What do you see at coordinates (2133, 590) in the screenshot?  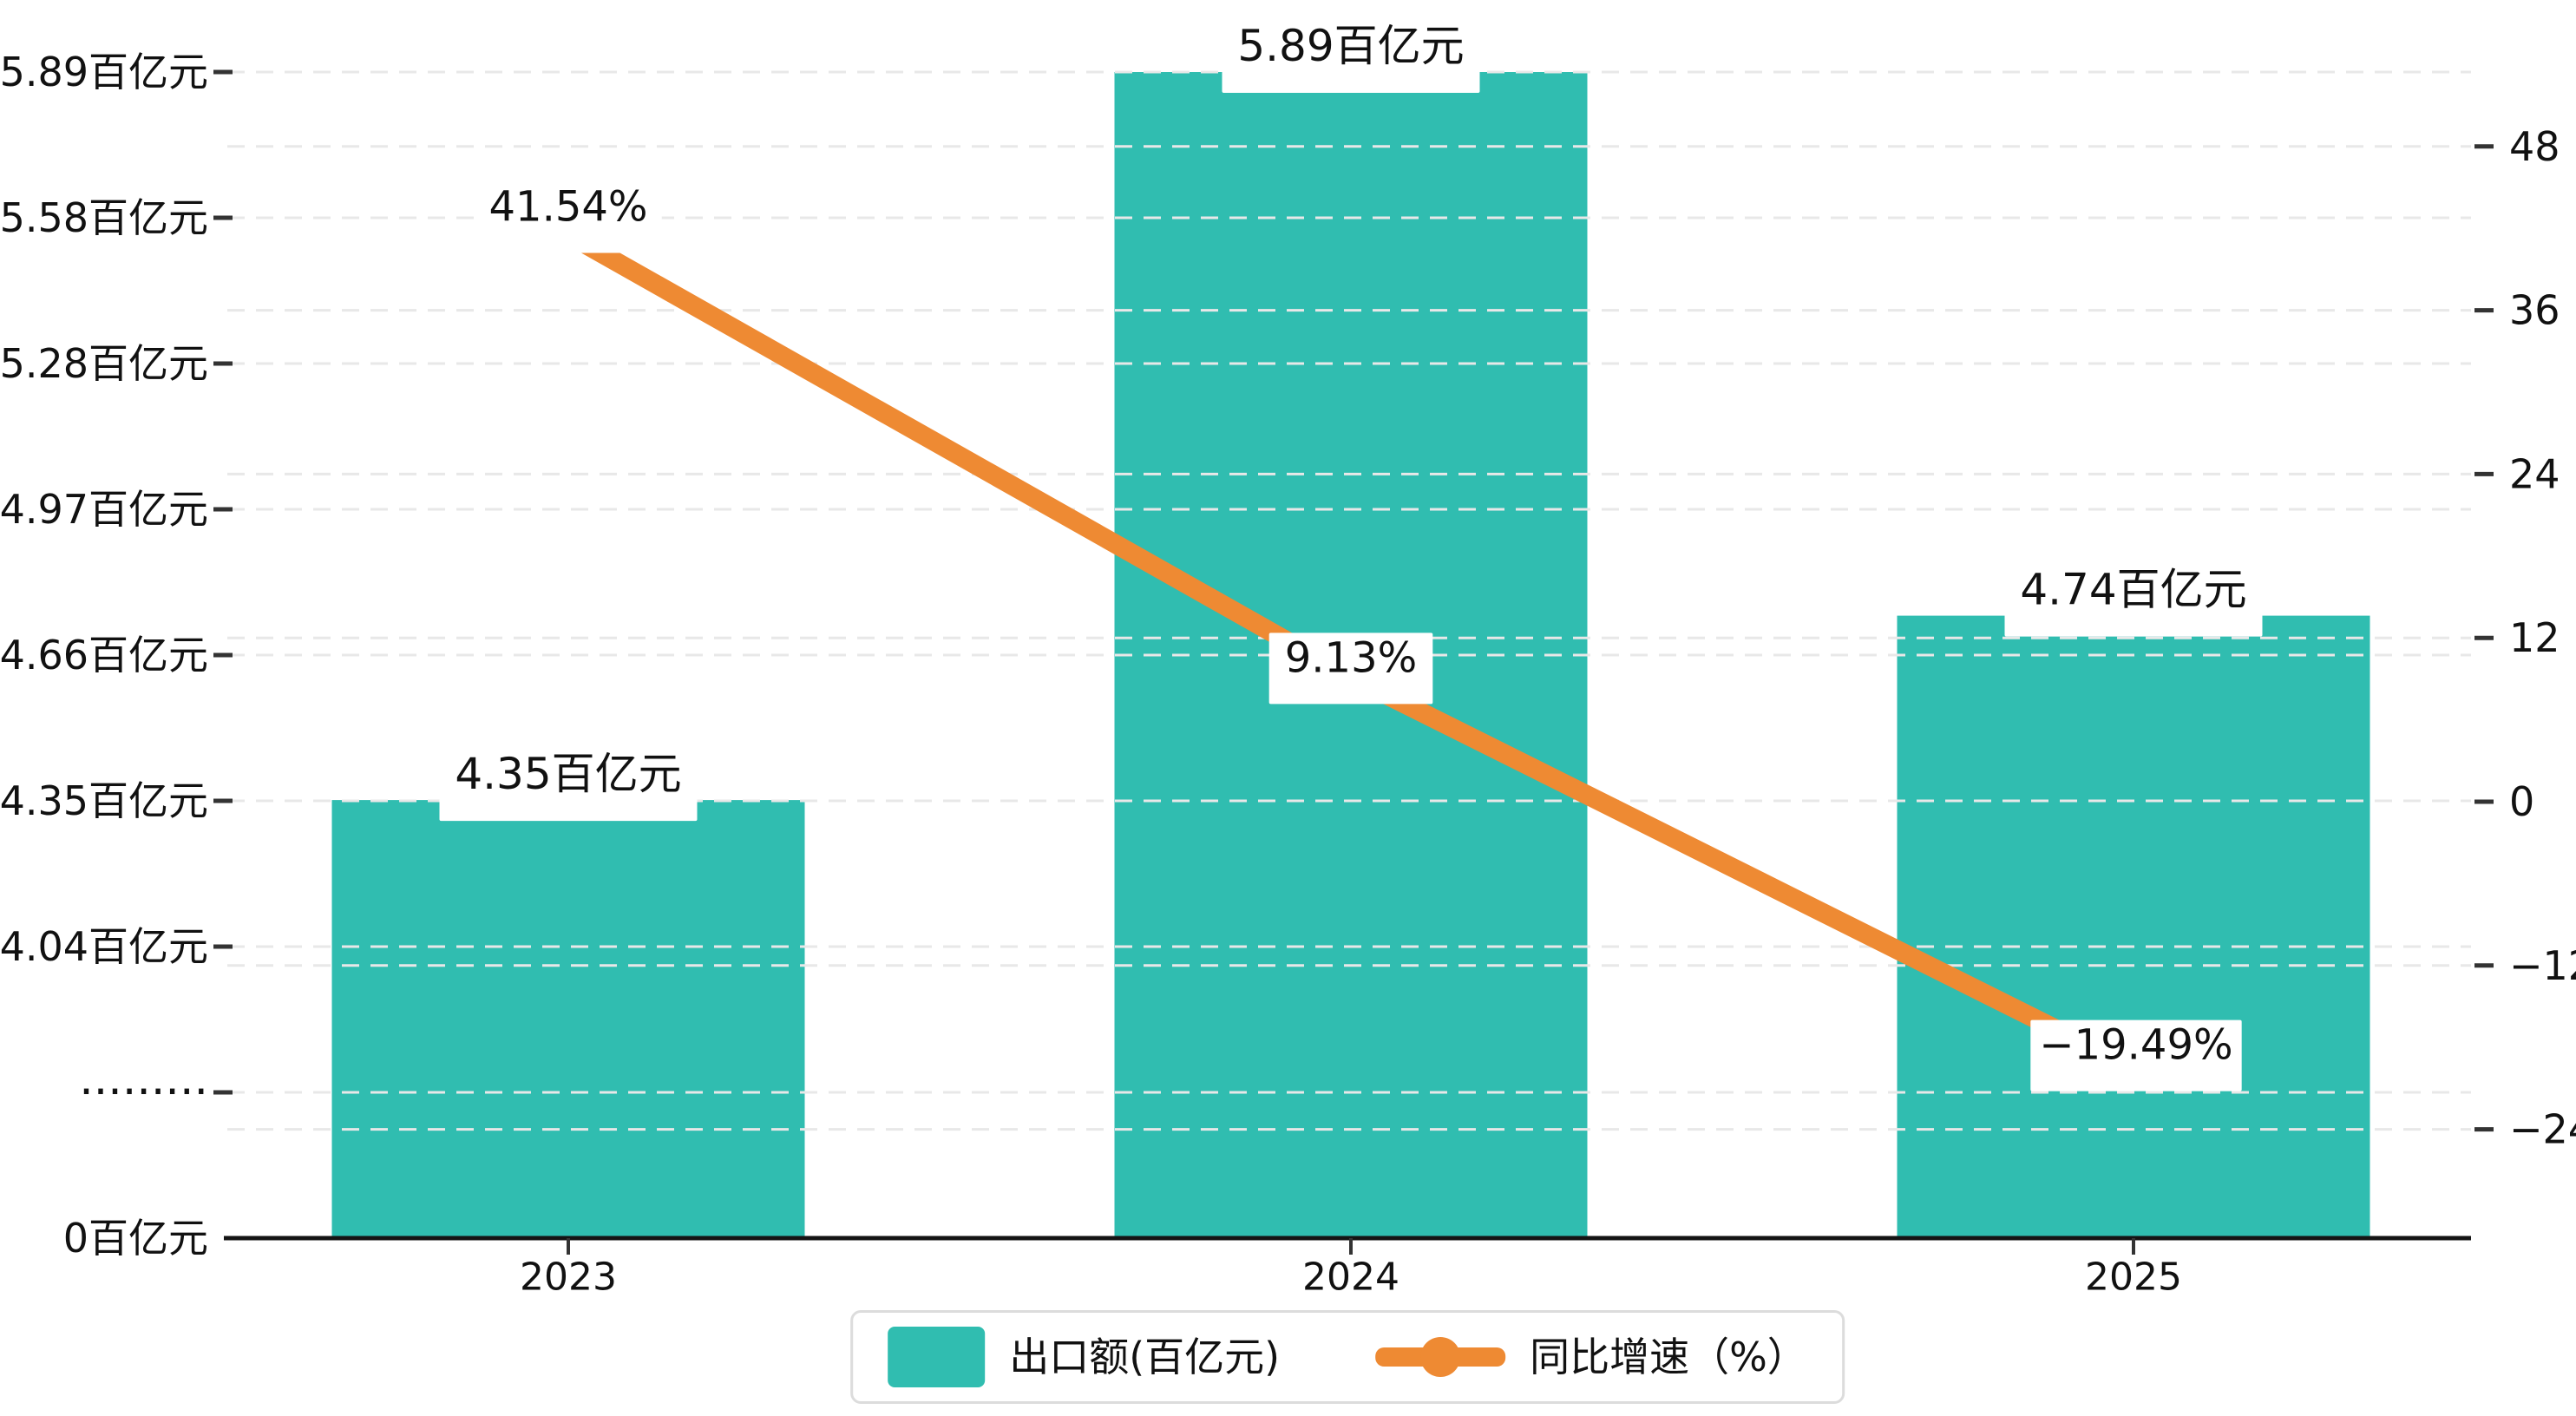 I see `bar-value-label: 4.74百亿元` at bounding box center [2133, 590].